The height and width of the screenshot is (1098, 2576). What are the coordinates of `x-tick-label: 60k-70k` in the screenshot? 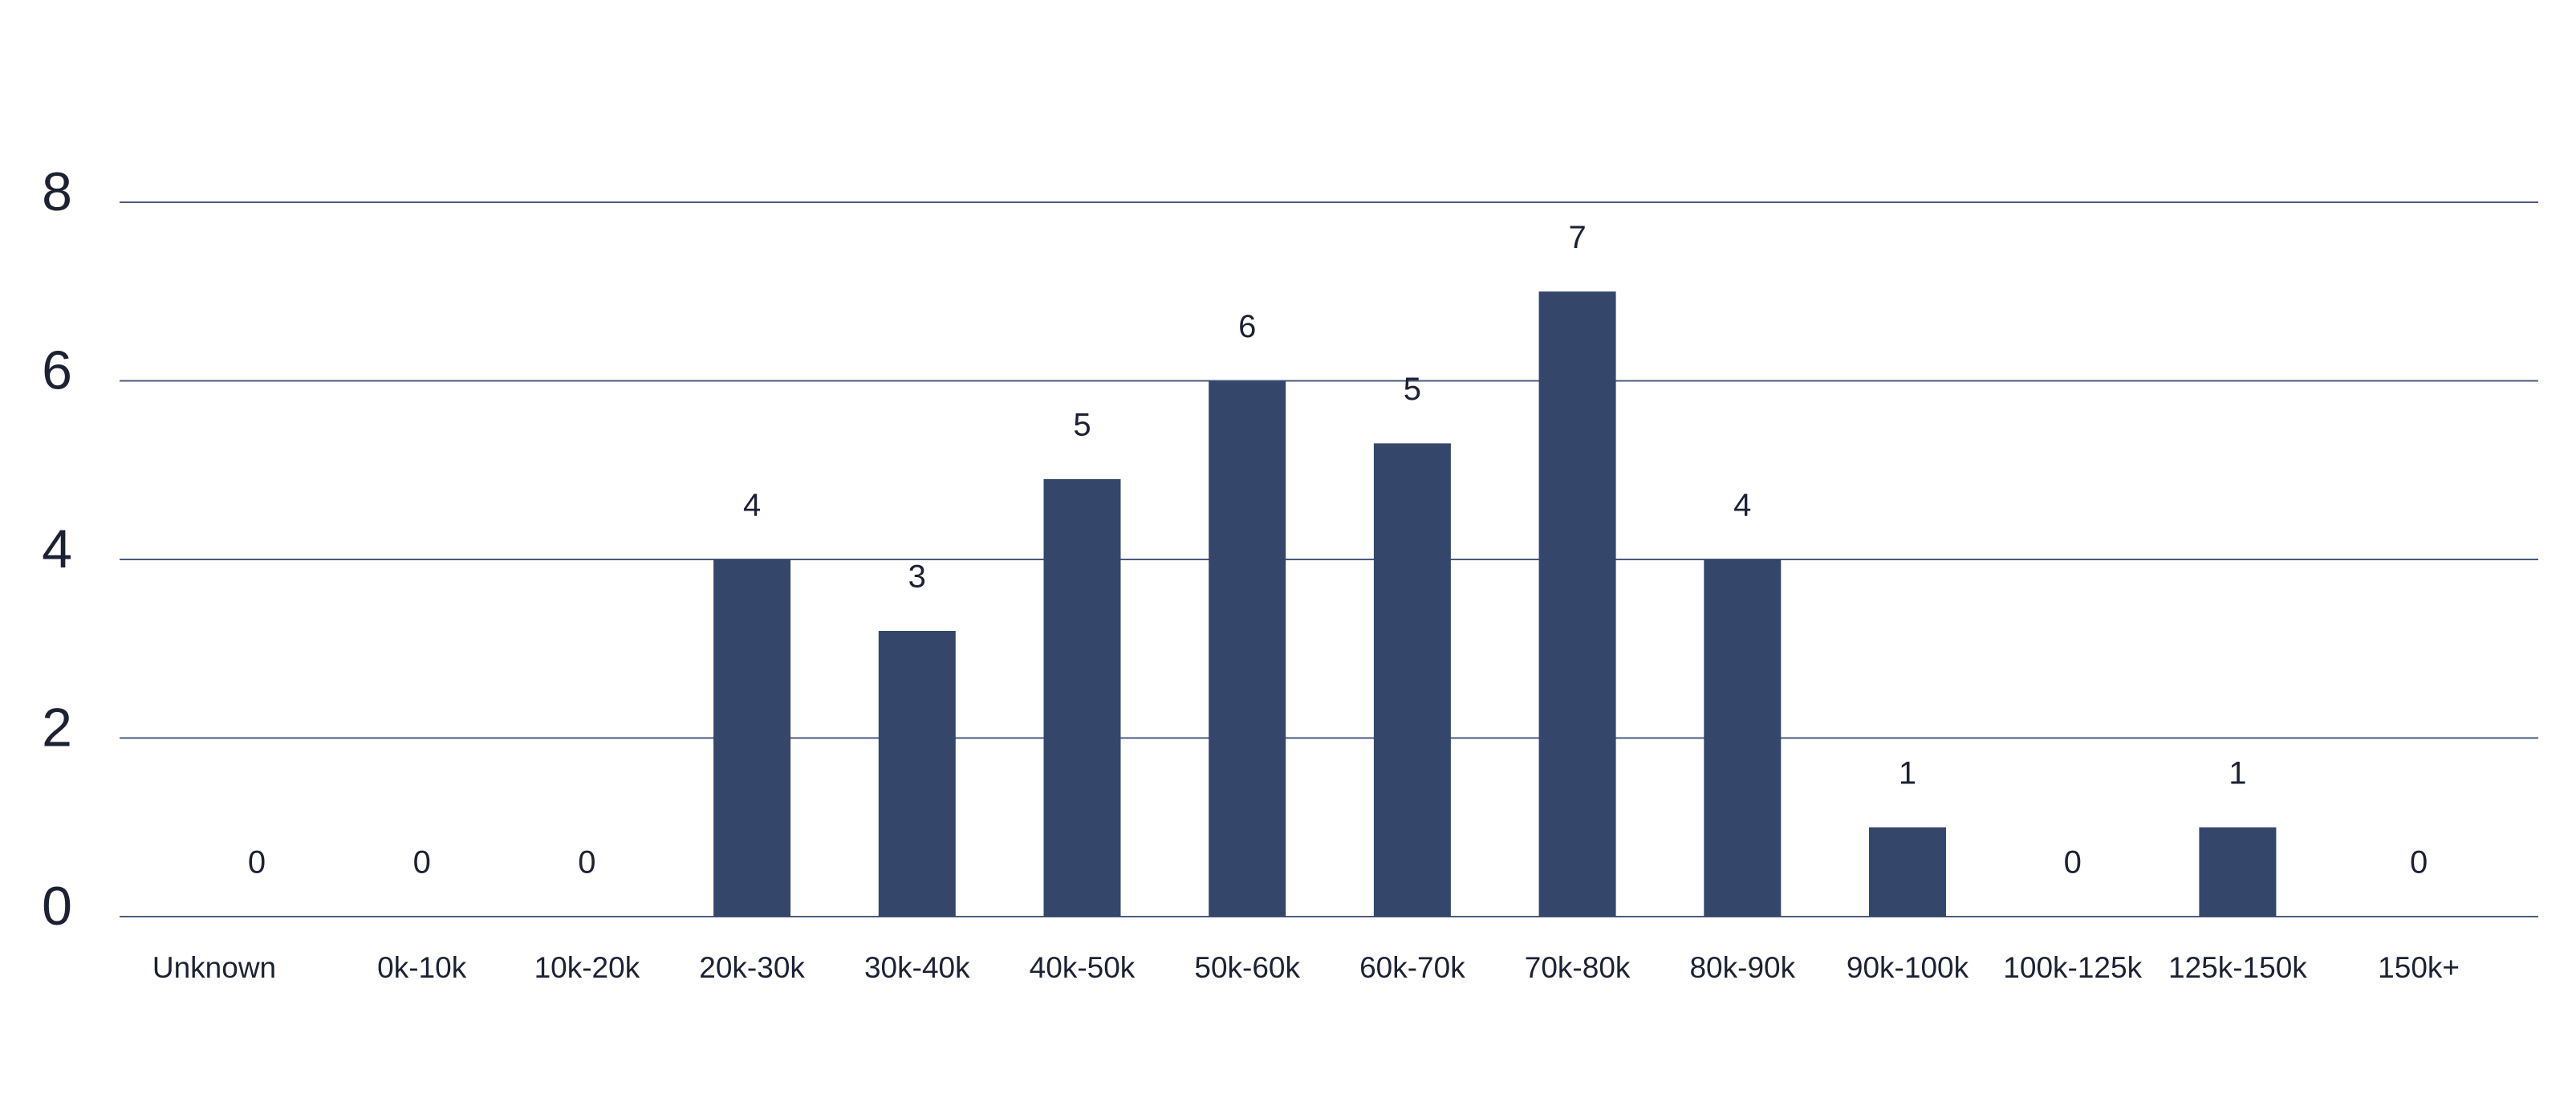 It's located at (1412, 968).